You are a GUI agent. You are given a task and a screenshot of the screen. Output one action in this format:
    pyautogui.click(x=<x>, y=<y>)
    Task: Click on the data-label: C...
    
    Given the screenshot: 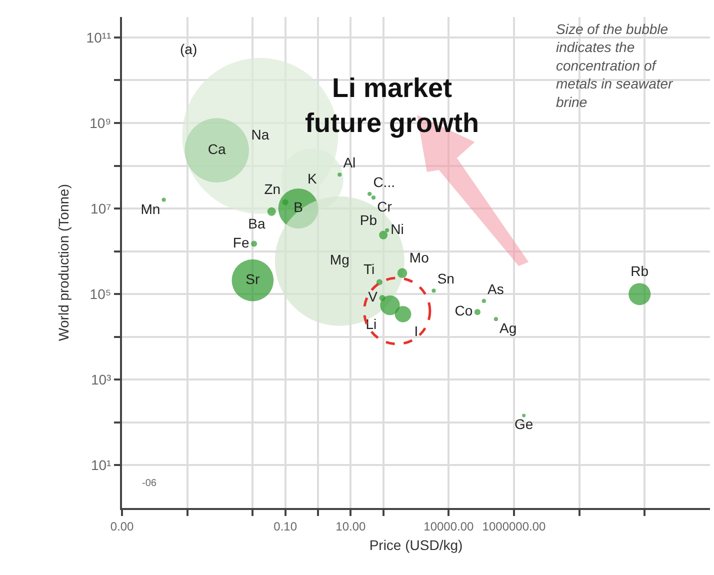 What is the action you would take?
    pyautogui.click(x=384, y=182)
    